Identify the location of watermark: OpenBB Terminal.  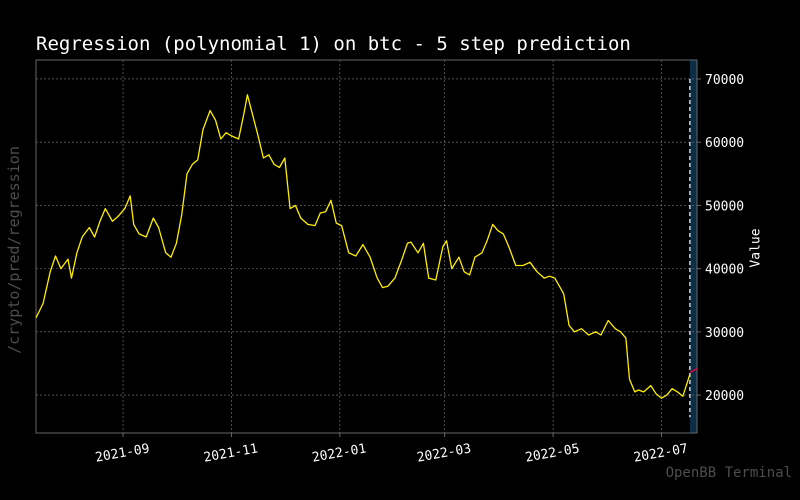
(728, 473).